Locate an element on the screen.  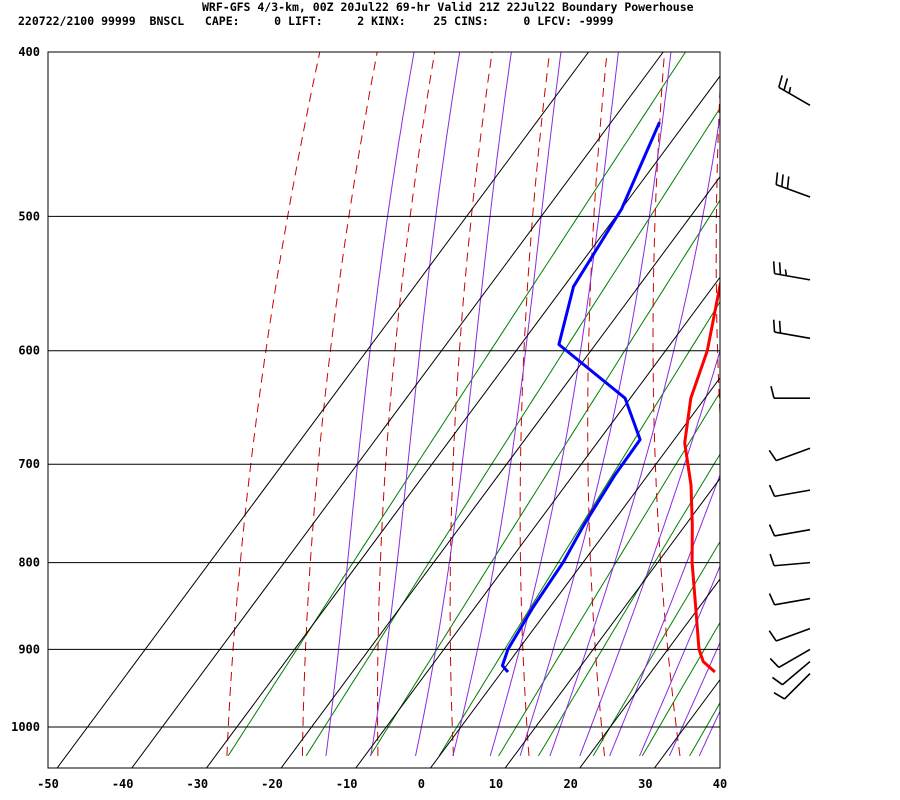
temperature-tick-label: -40 is located at coordinates (123, 784).